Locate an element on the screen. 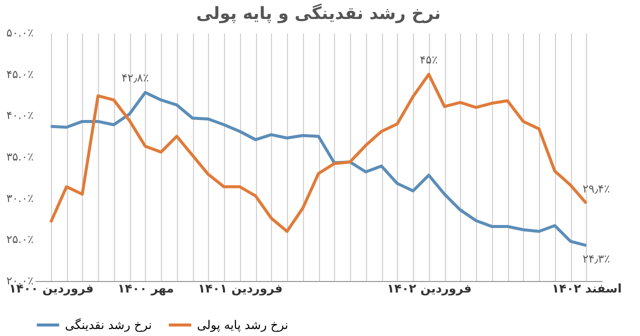 This screenshot has height=336, width=640. y-tick-label: ۴۰.۰٪ is located at coordinates (20, 115).